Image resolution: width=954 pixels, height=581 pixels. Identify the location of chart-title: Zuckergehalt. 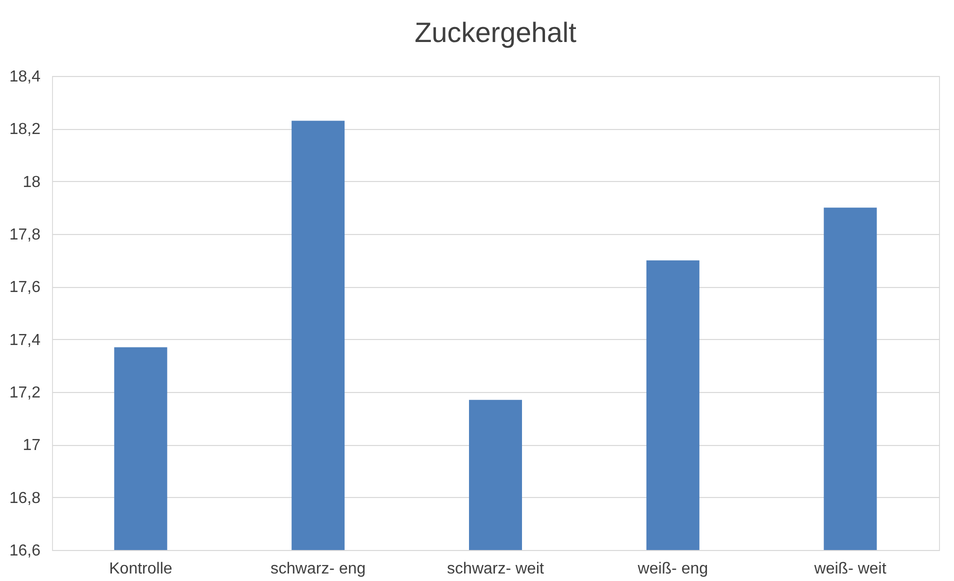
(495, 32).